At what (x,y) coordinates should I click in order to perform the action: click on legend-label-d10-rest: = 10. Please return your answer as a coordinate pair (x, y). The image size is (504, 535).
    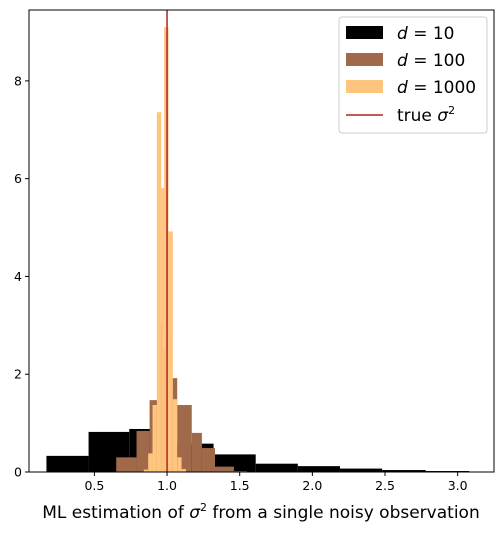
    Looking at the image, I should click on (431, 34).